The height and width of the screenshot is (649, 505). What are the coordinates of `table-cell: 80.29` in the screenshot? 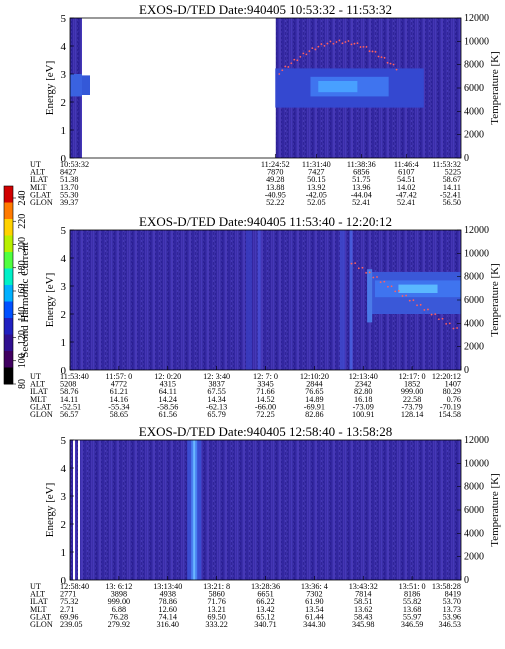 It's located at (452, 391).